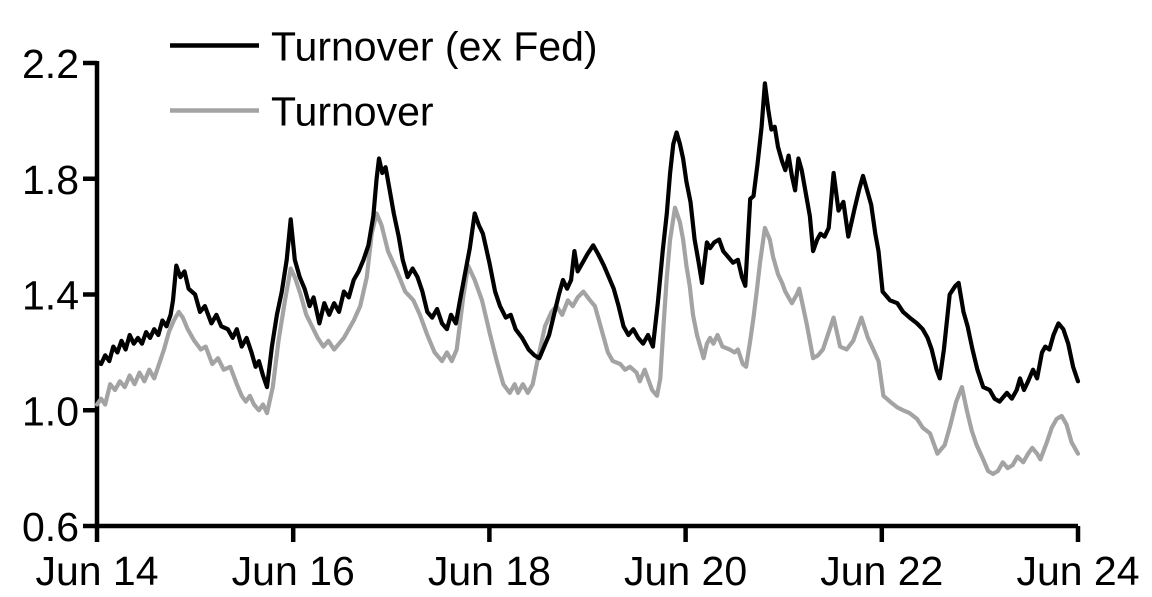 Image resolution: width=1152 pixels, height=597 pixels. Describe the element at coordinates (685, 571) in the screenshot. I see `x-tick-label: Jun 20` at that location.